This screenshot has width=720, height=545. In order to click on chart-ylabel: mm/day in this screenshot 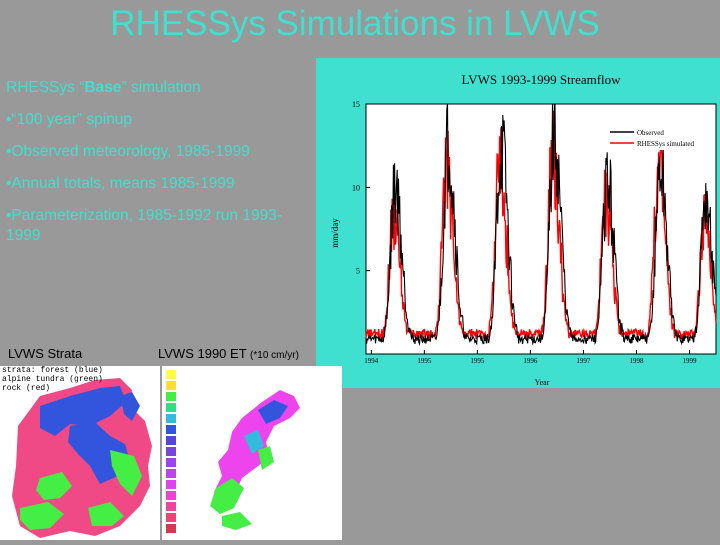, I will do `click(335, 233)`.